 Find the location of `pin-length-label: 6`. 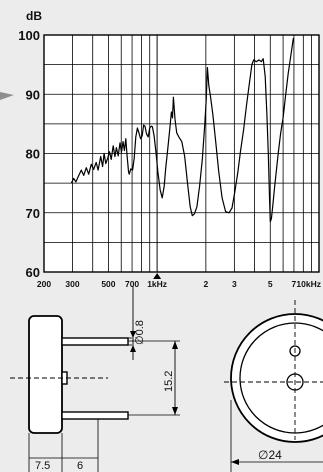

pin-length-label: 6 is located at coordinates (80, 466).